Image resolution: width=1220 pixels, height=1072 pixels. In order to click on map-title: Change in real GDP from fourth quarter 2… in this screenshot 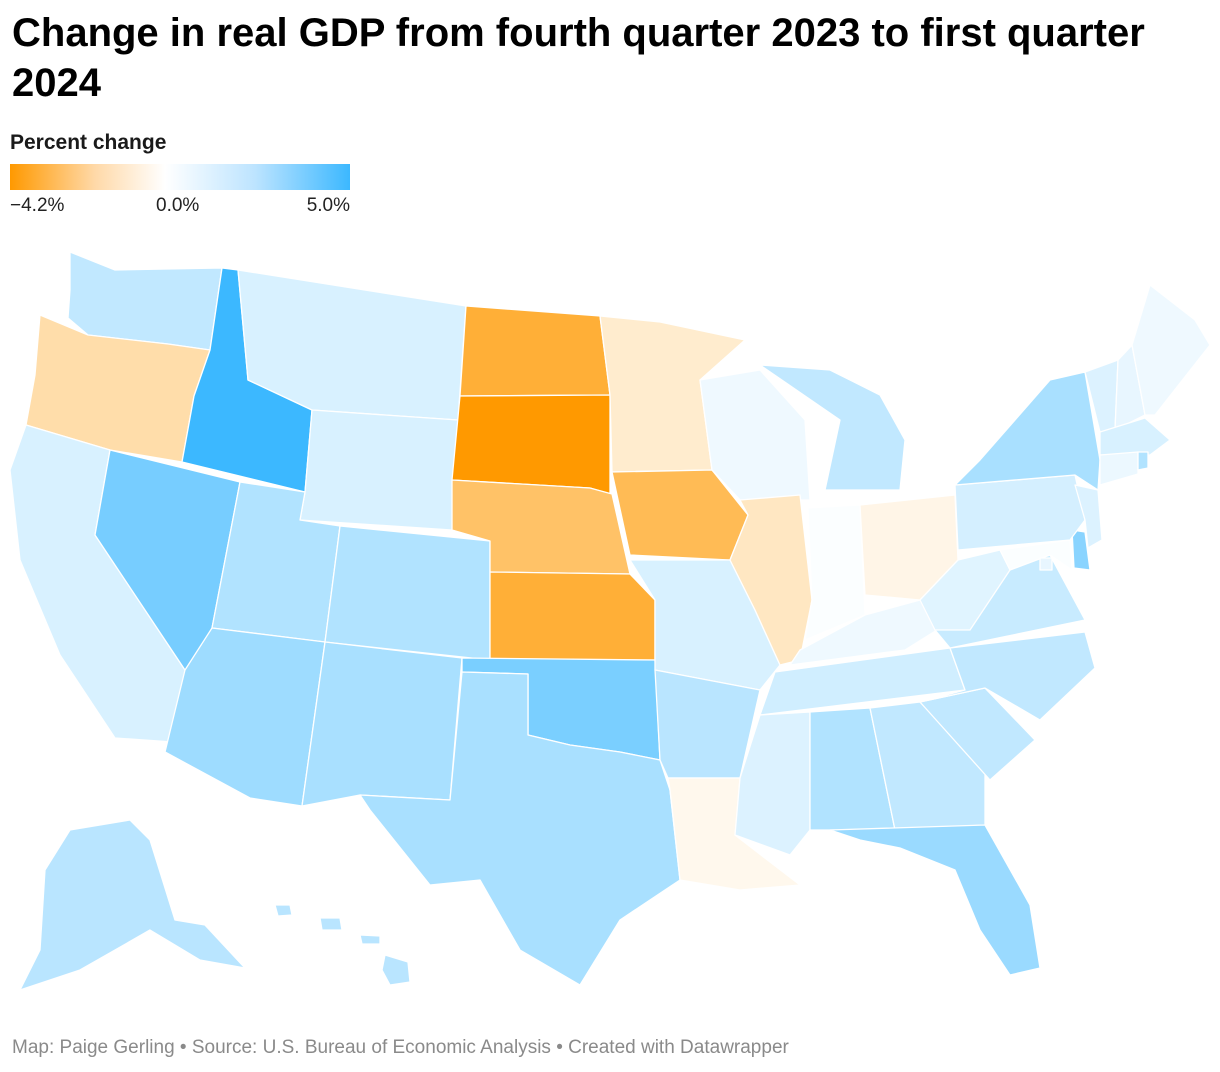, I will do `click(578, 58)`.